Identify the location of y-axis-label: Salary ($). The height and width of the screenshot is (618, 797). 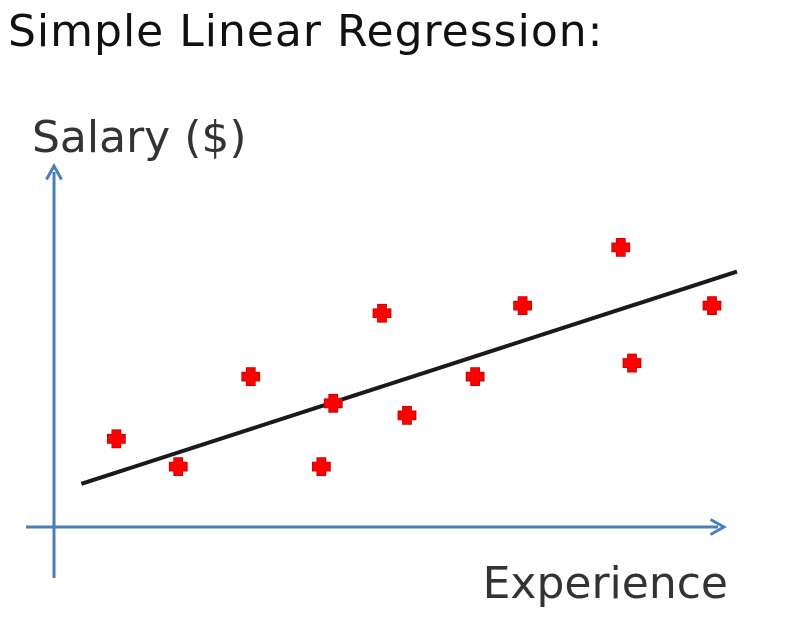
(139, 137).